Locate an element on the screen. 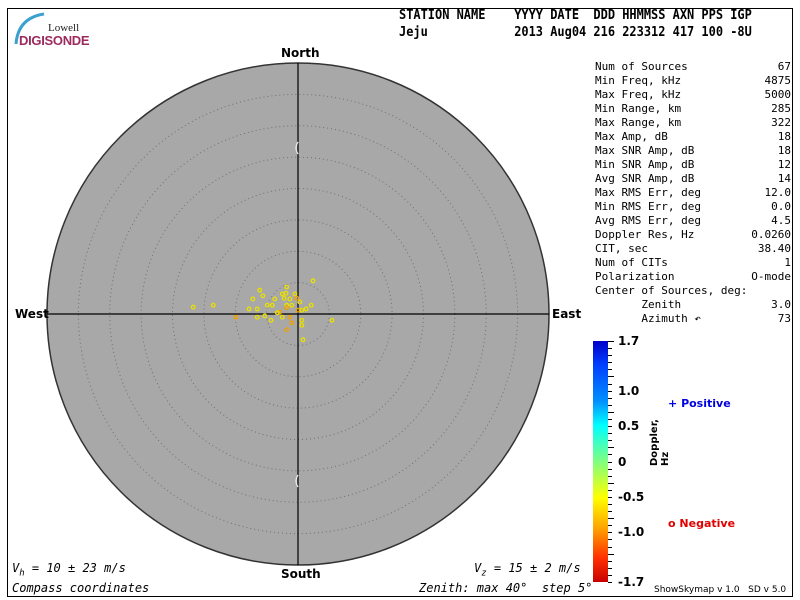 Image resolution: width=800 pixels, height=600 pixels. colorbar-tick-label: 0 is located at coordinates (622, 461).